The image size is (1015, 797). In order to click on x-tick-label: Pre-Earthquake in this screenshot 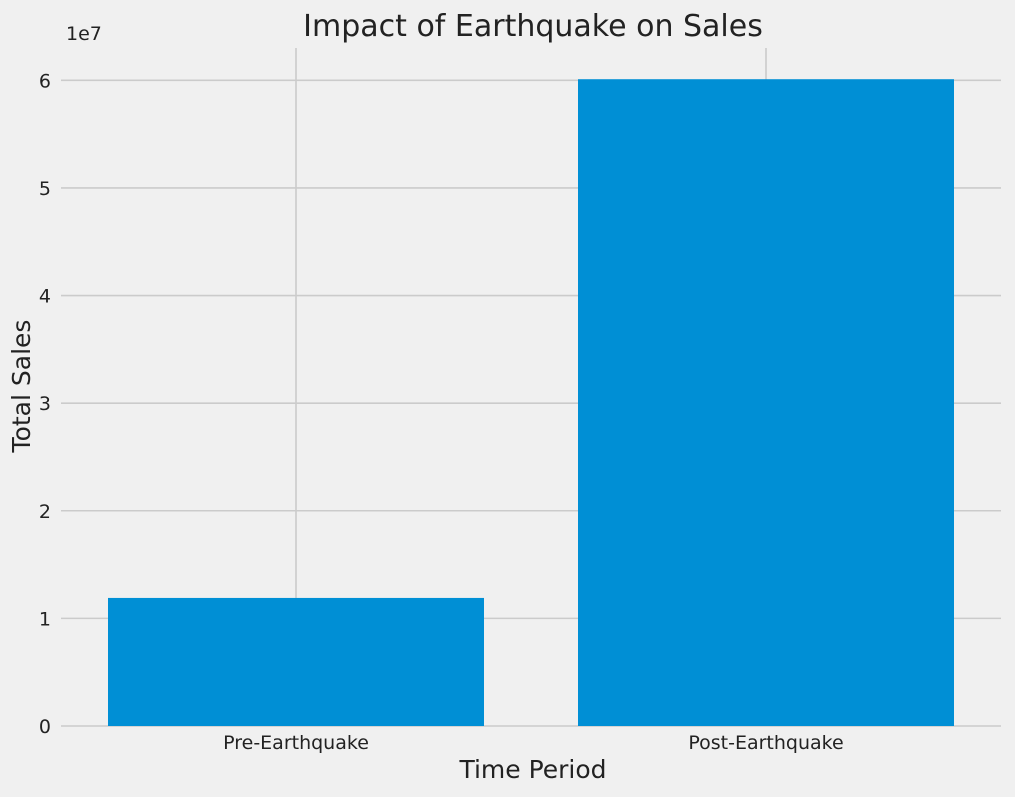, I will do `click(296, 743)`.